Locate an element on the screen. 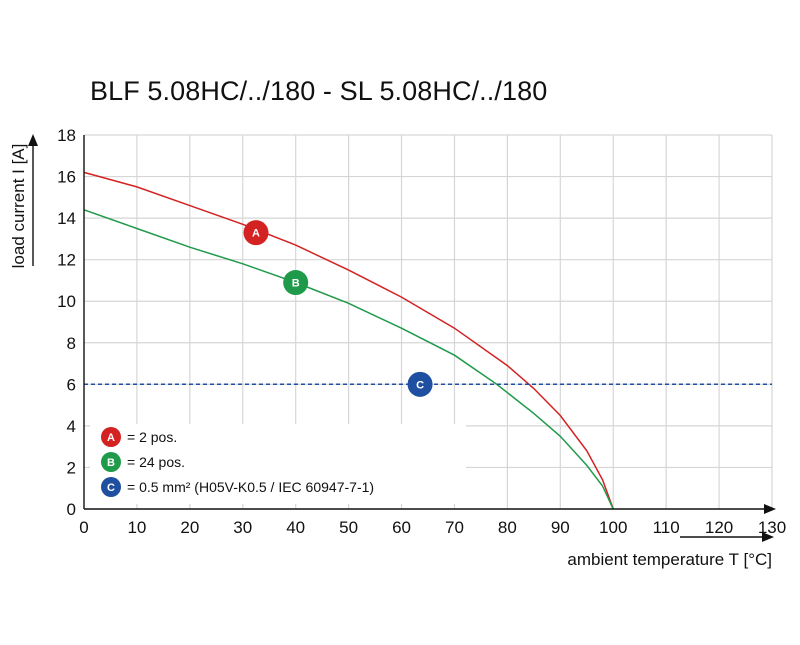  marker-label: B is located at coordinates (296, 284).